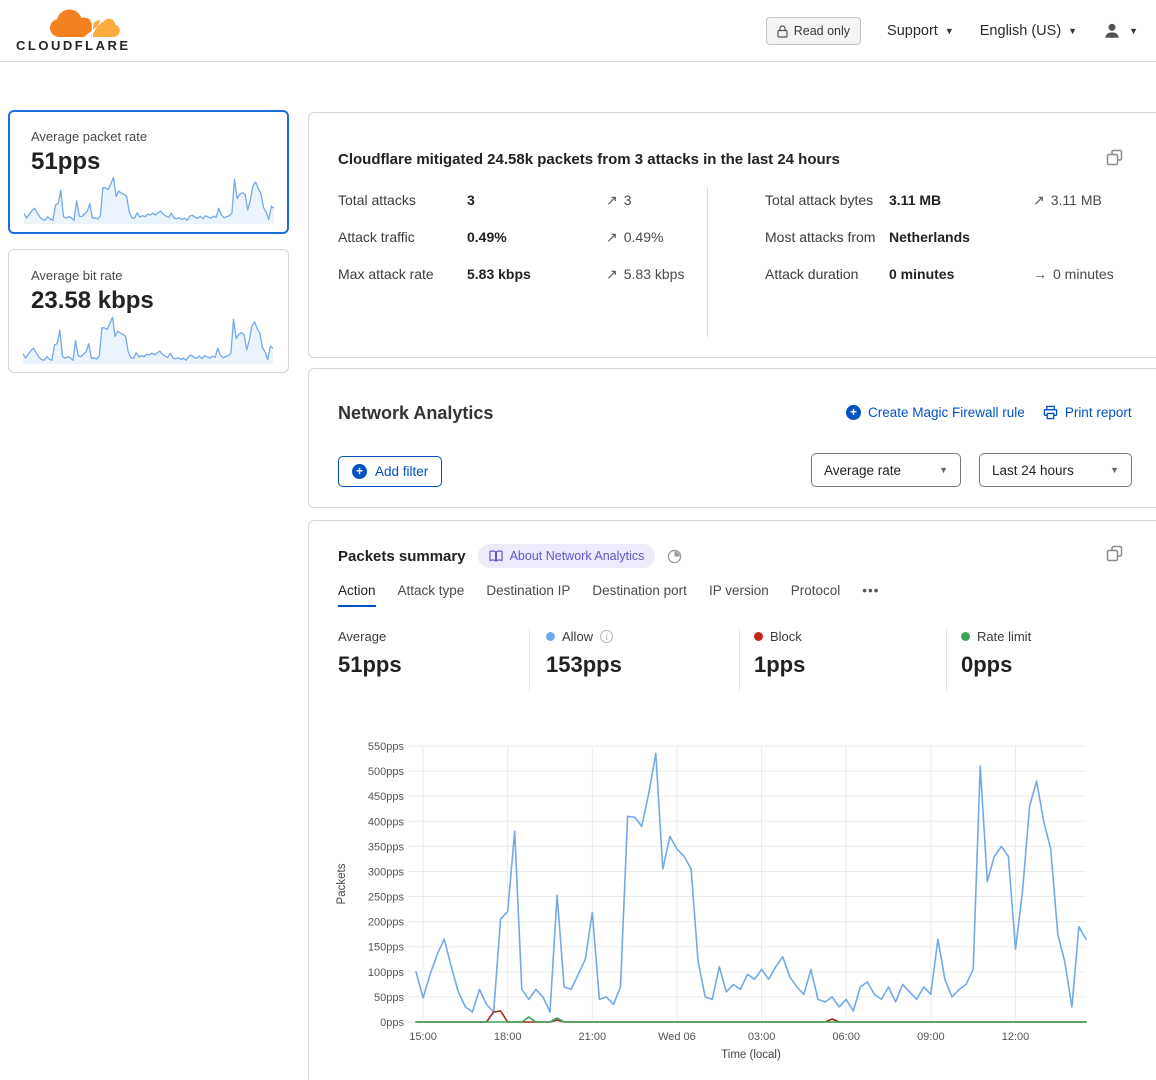  I want to click on tab-destination-ip: Destination IP, so click(528, 590).